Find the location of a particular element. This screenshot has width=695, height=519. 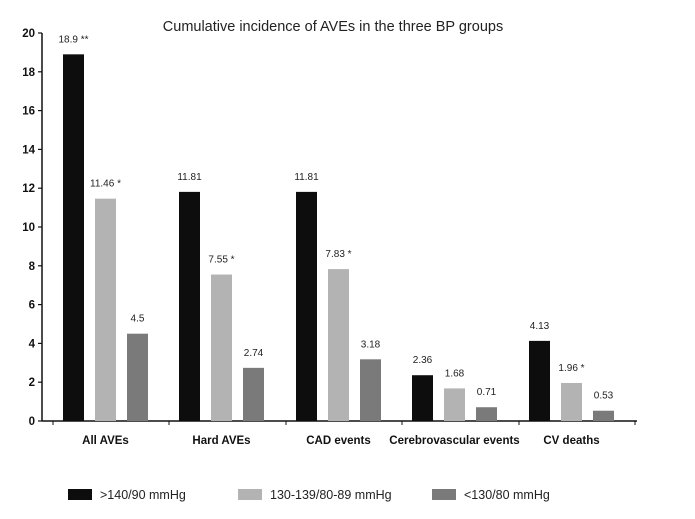

y-tick-label: 16 is located at coordinates (28, 112).